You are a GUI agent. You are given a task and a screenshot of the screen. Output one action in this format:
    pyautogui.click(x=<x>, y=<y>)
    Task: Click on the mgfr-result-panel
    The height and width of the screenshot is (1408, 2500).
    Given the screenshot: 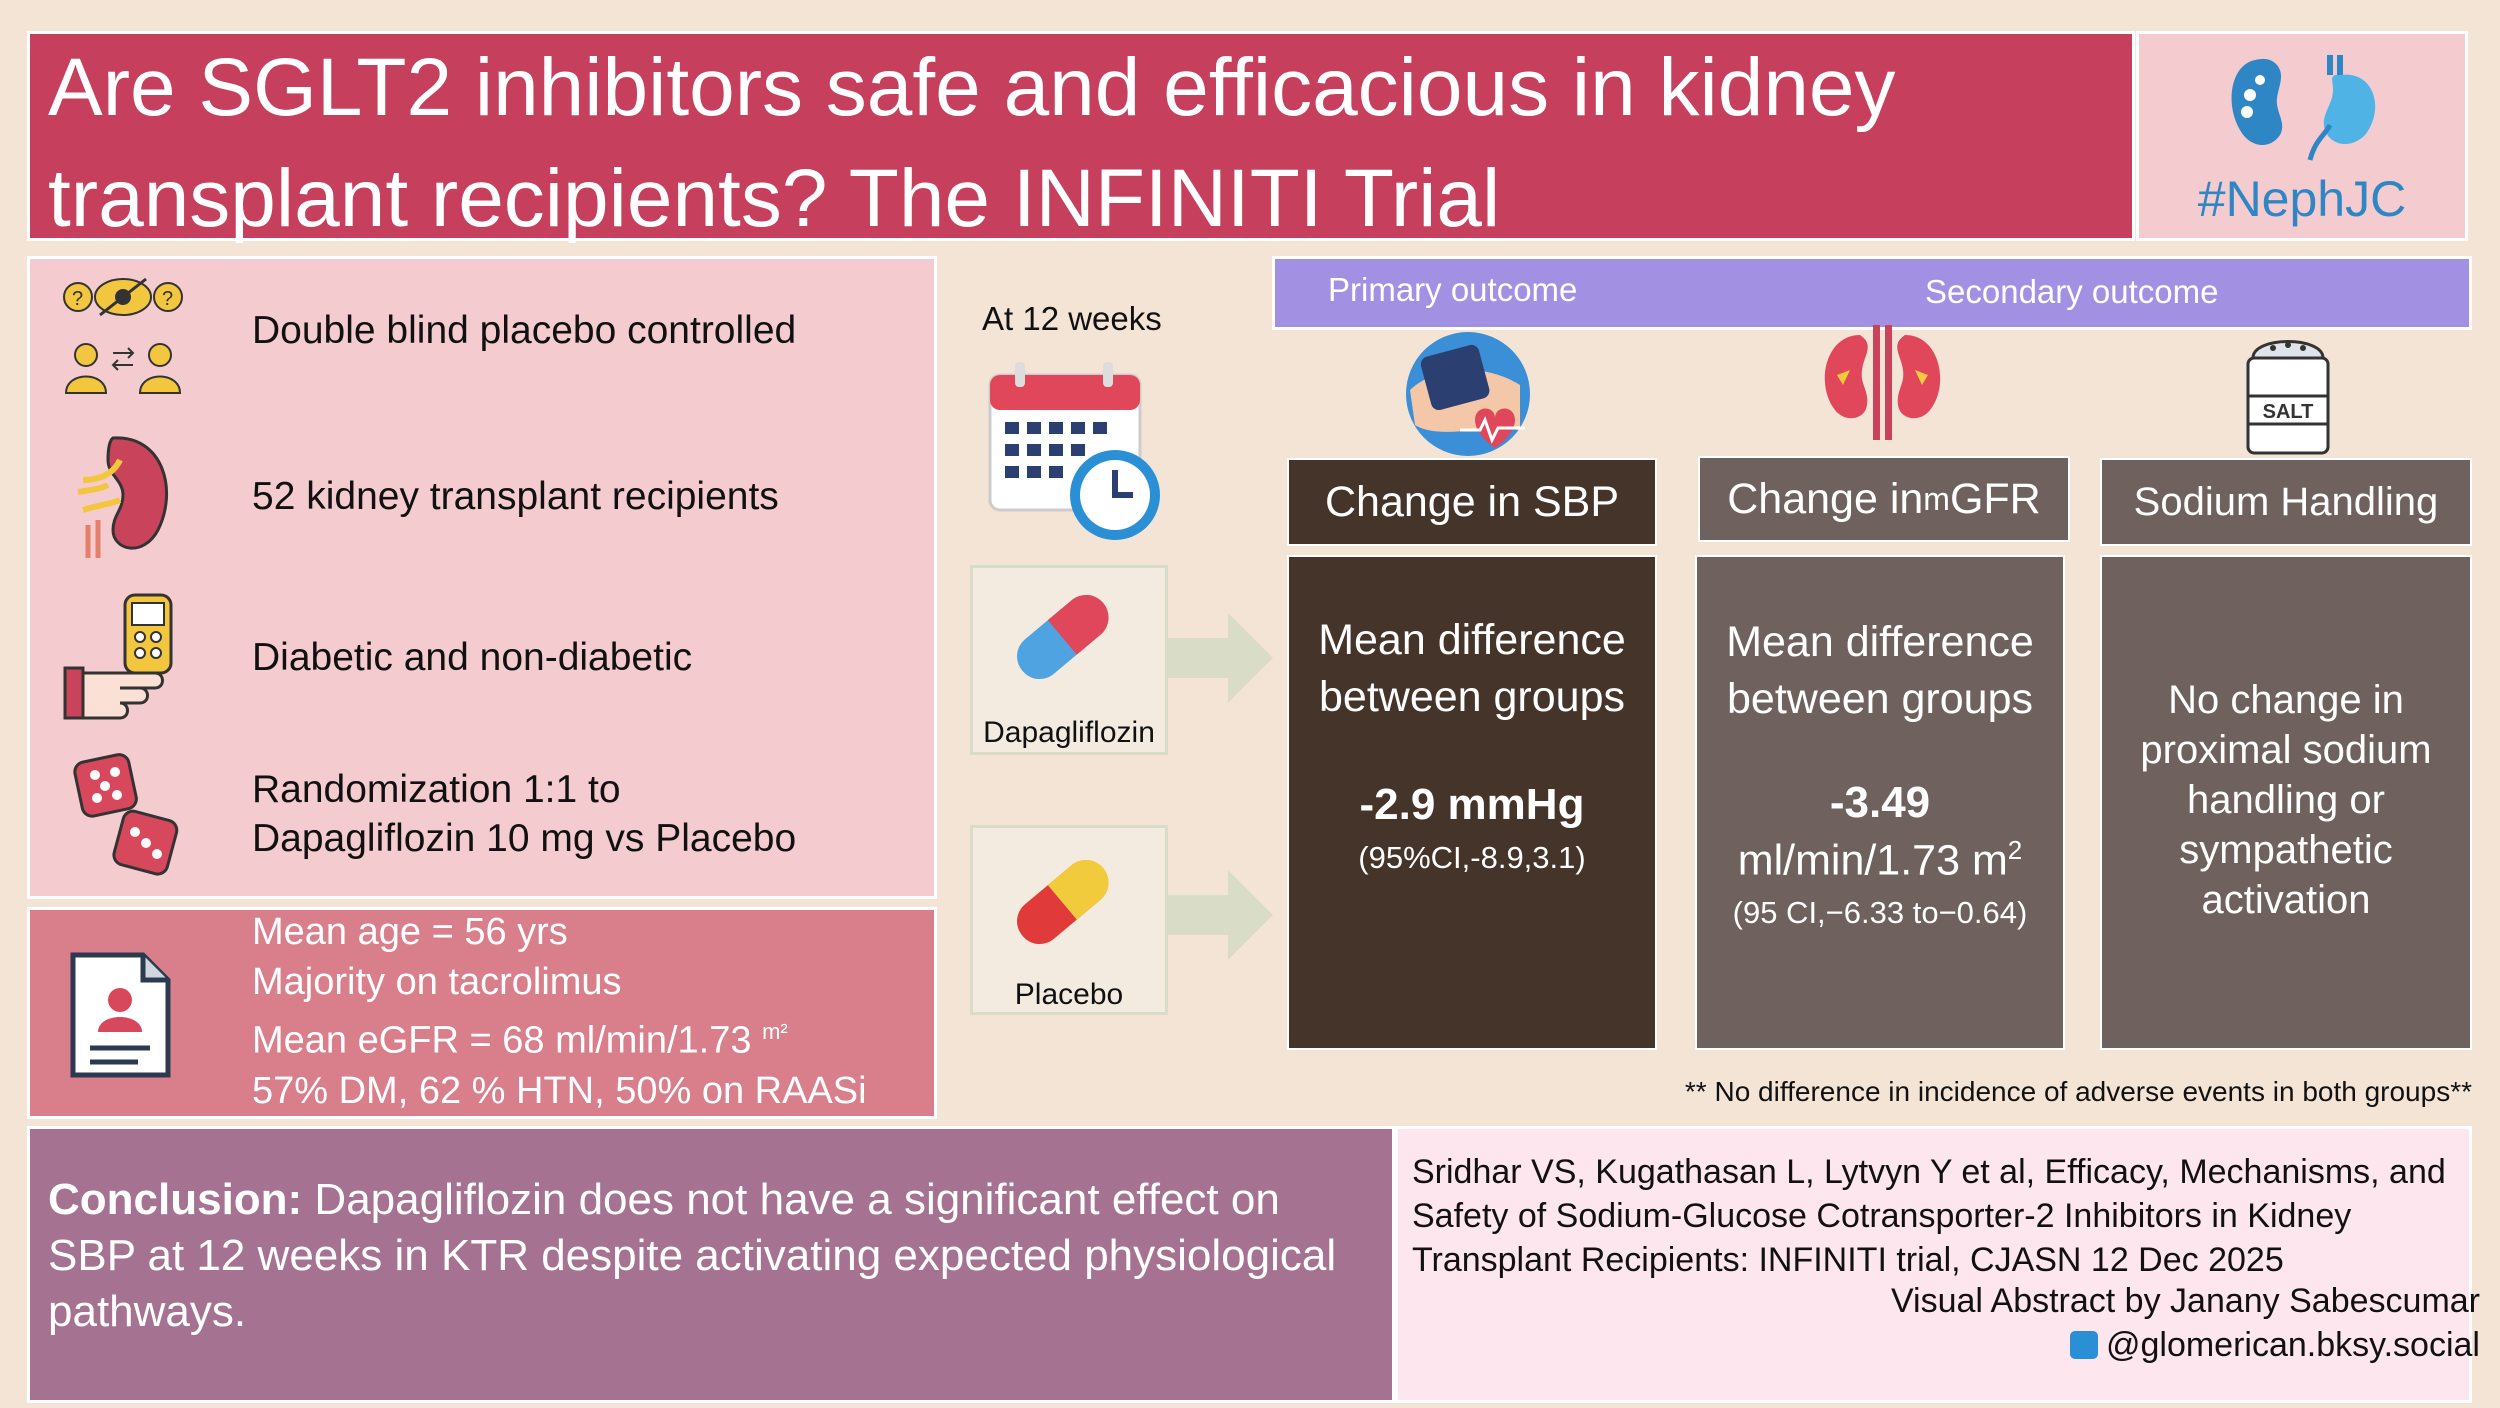 What is the action you would take?
    pyautogui.click(x=1880, y=802)
    